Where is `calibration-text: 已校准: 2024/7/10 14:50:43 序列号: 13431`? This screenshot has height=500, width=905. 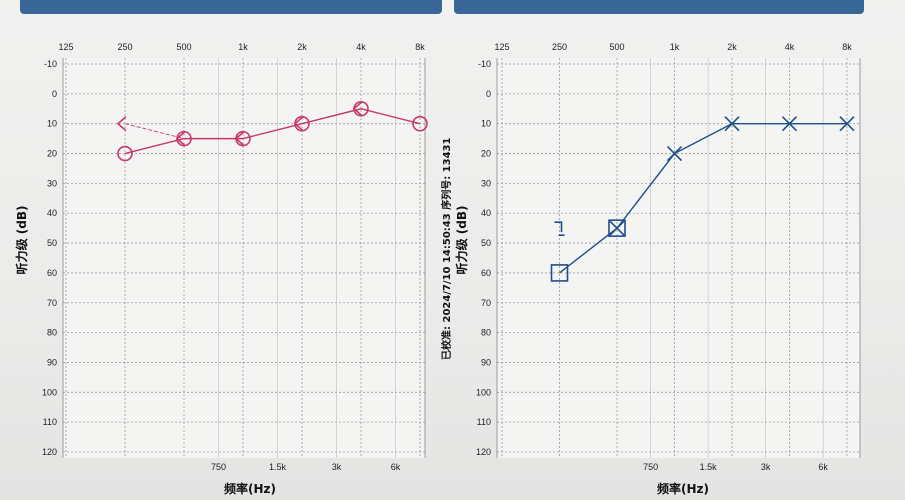
calibration-text: 已校准: 2024/7/10 14:50:43 序列号: 13431 is located at coordinates (446, 248).